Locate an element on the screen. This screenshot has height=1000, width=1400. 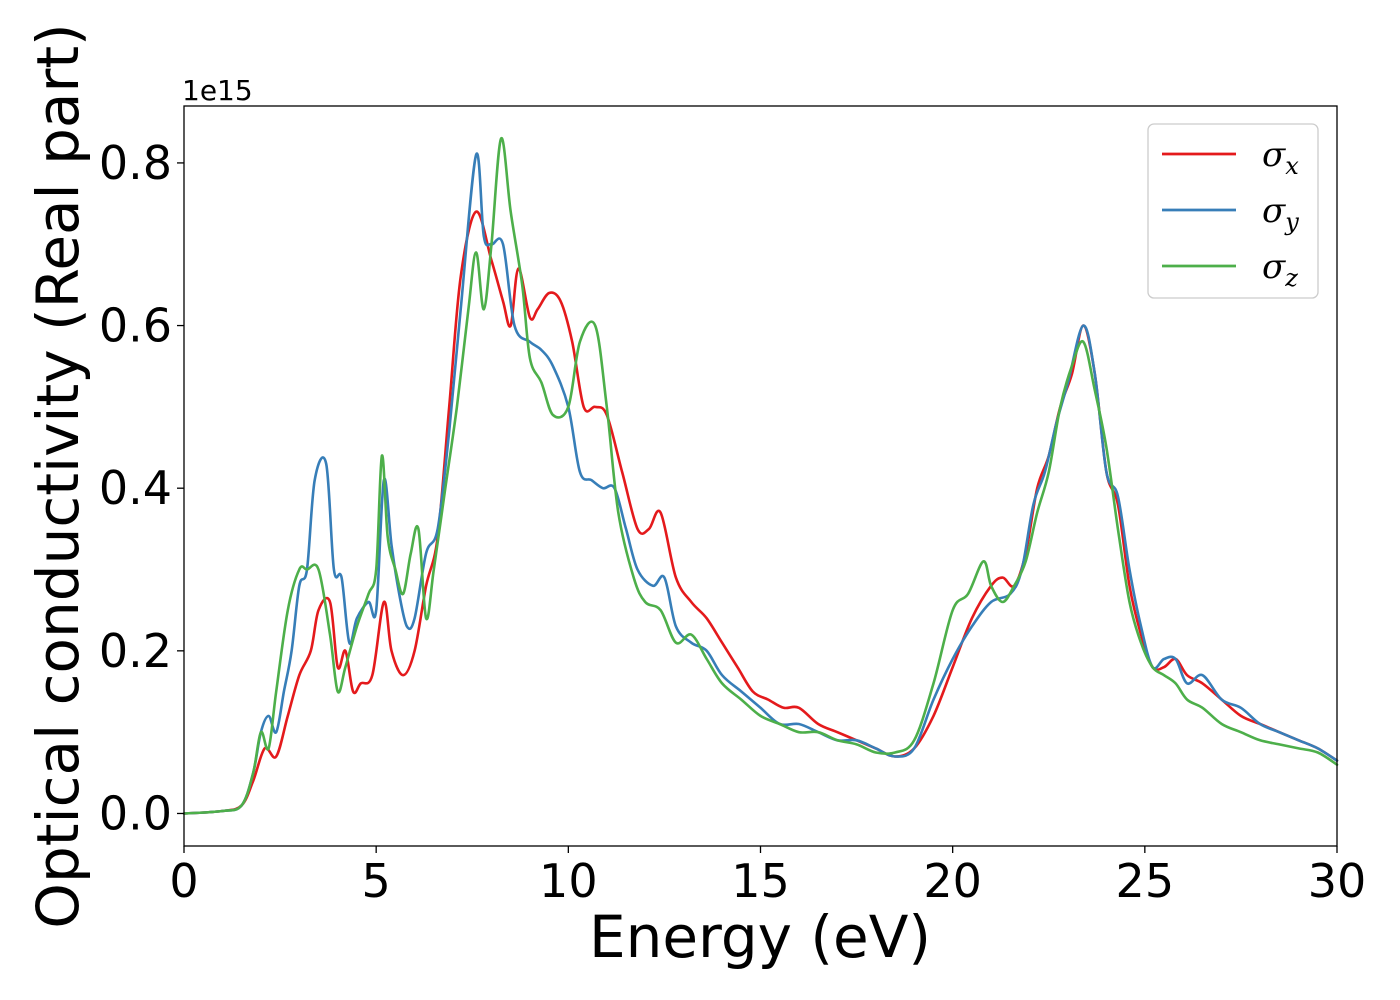
legend-label-x: σx is located at coordinates (1280, 157).